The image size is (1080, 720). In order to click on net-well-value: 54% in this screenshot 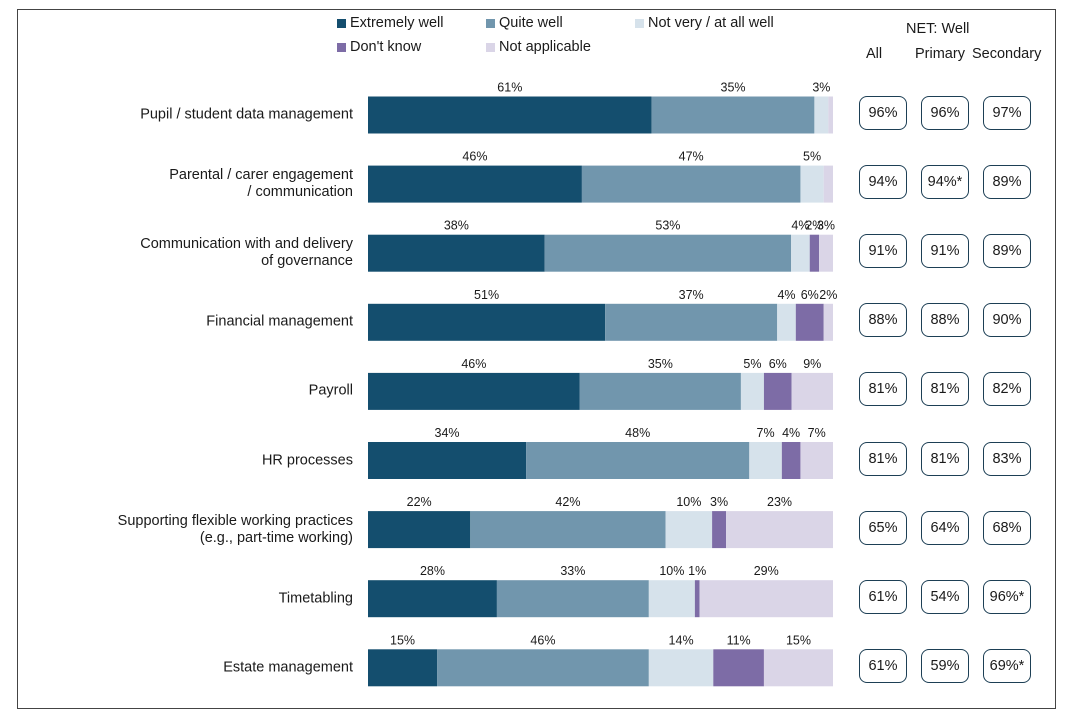, I will do `click(945, 596)`.